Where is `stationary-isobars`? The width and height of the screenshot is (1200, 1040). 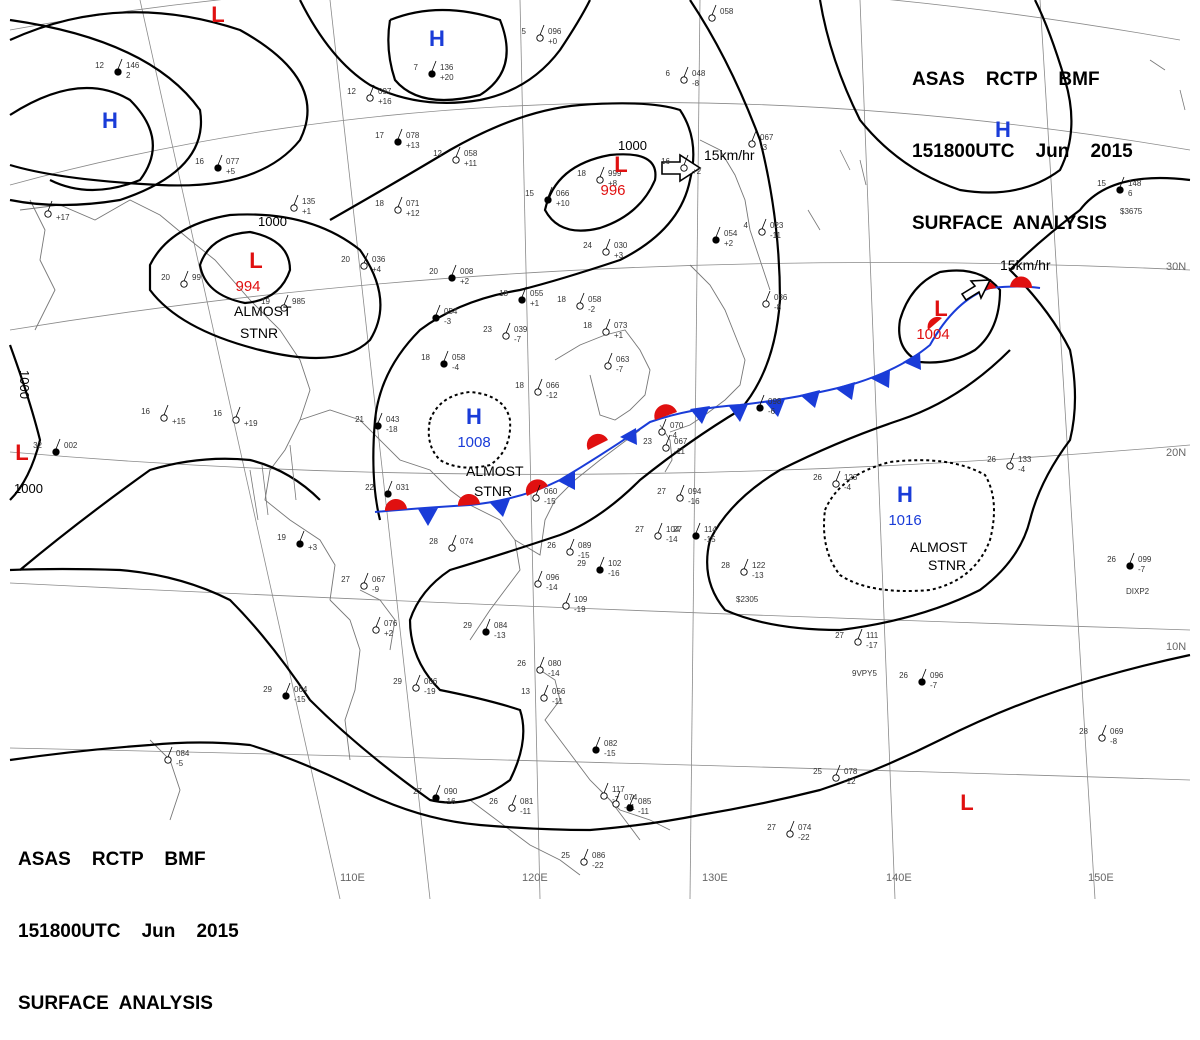 stationary-isobars is located at coordinates (711, 491).